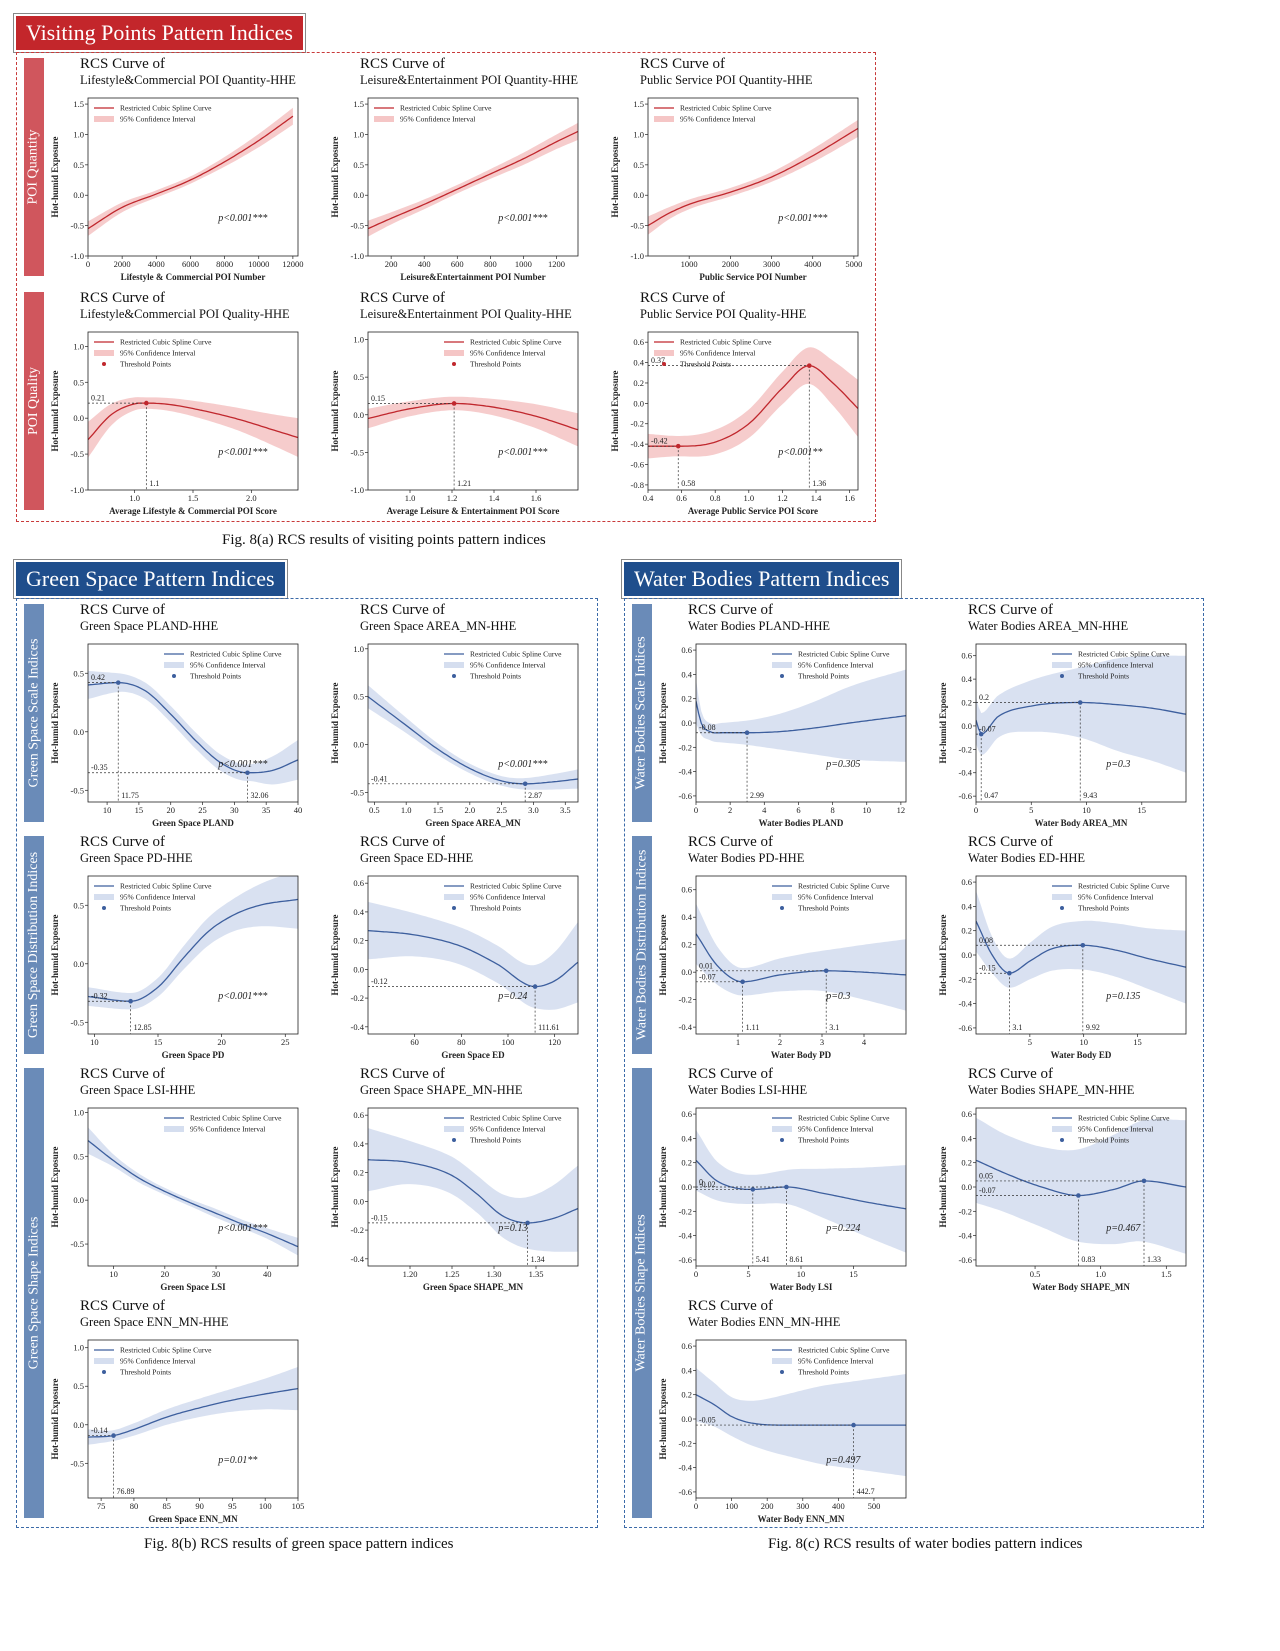 This screenshot has width=1280, height=1651. I want to click on x-tick-label: 80, so click(461, 1042).